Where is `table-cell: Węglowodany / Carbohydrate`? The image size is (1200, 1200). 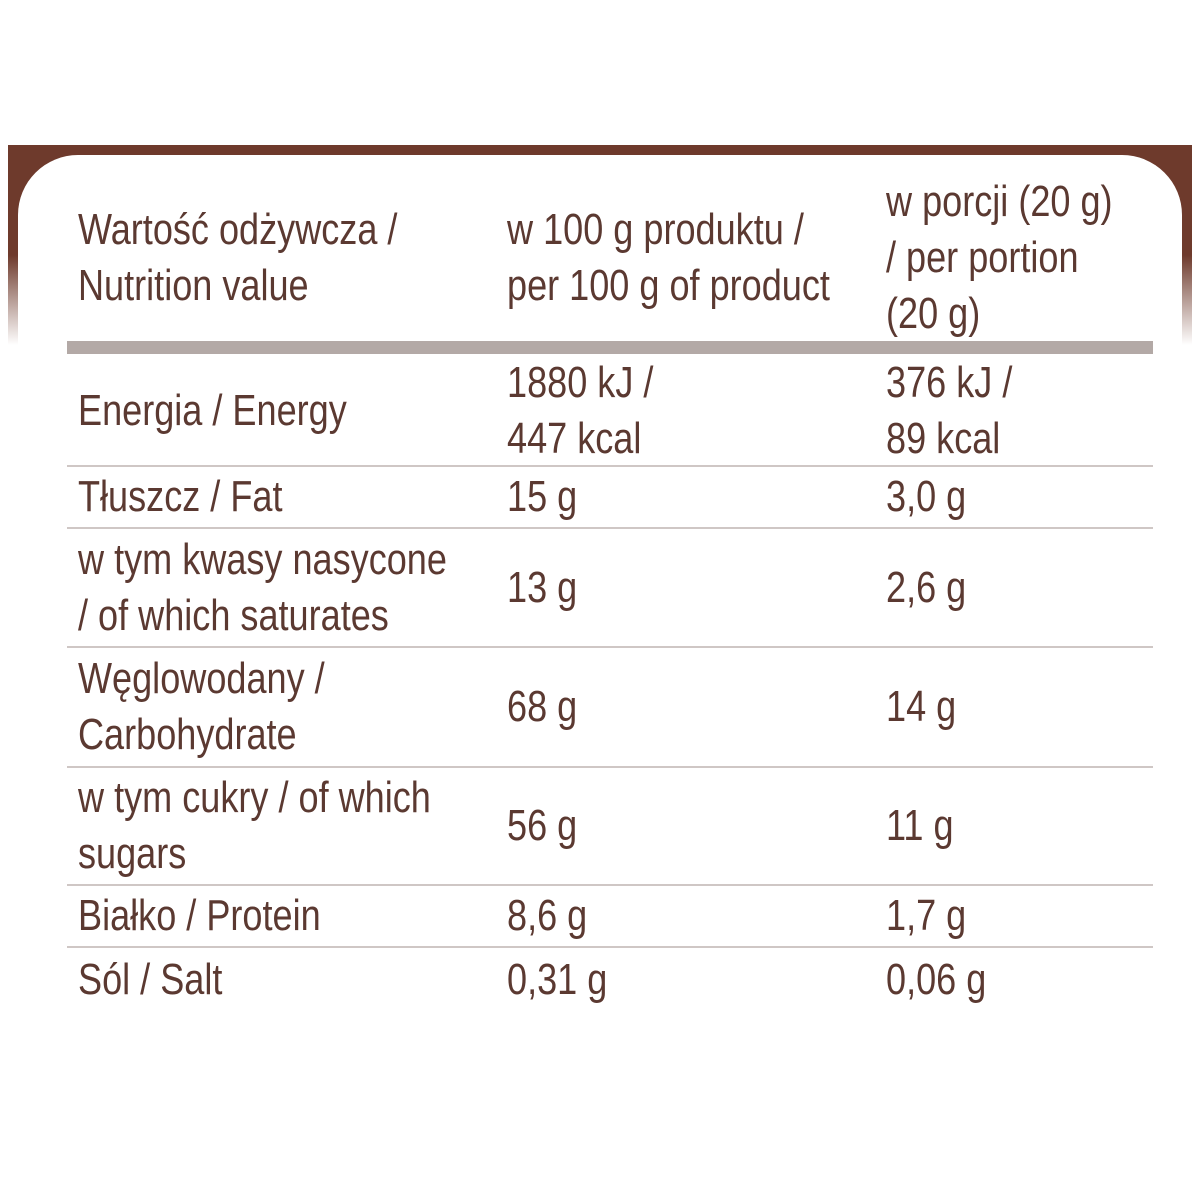
table-cell: Węglowodany / Carbohydrate is located at coordinates (201, 707).